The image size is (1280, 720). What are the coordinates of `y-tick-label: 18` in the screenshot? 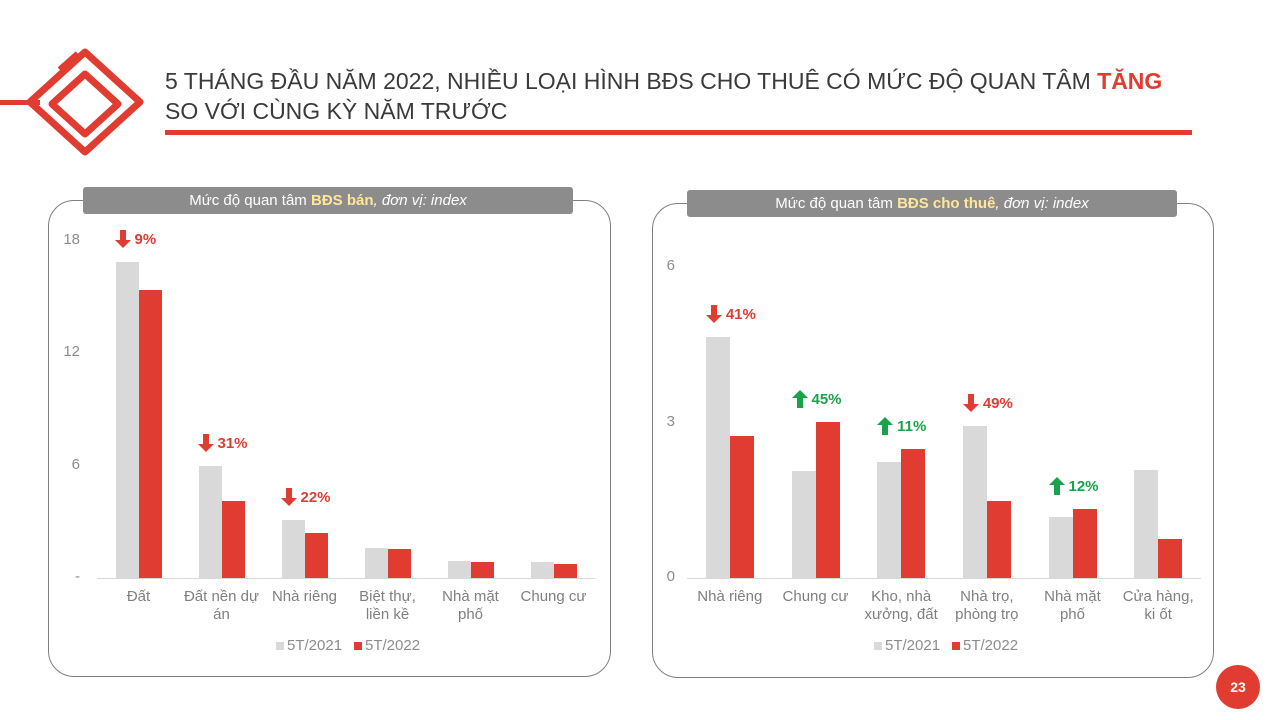 It's located at (71, 239).